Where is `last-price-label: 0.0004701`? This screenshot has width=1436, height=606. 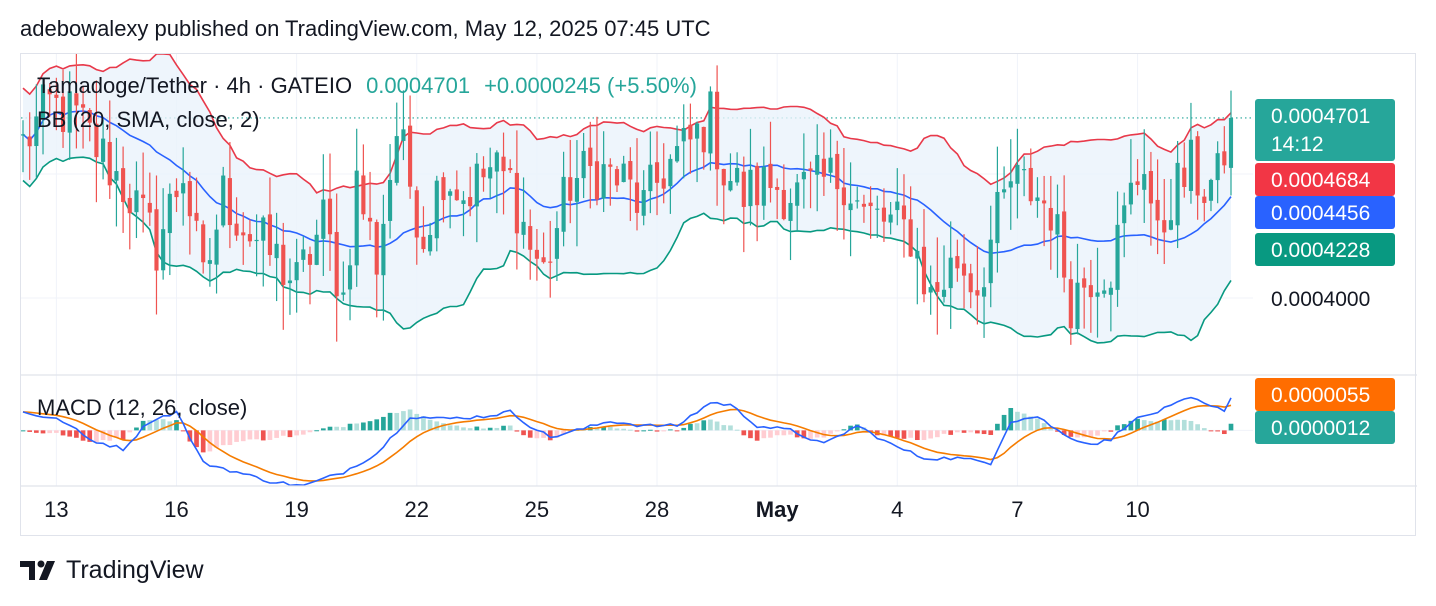
last-price-label: 0.0004701 is located at coordinates (418, 85).